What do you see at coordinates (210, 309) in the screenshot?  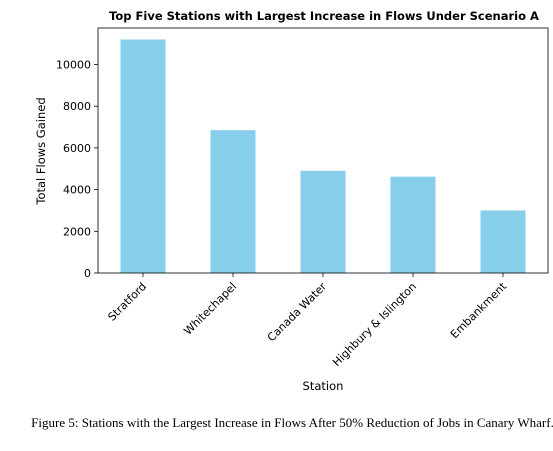 I see `x-tick-label: Whitechapel` at bounding box center [210, 309].